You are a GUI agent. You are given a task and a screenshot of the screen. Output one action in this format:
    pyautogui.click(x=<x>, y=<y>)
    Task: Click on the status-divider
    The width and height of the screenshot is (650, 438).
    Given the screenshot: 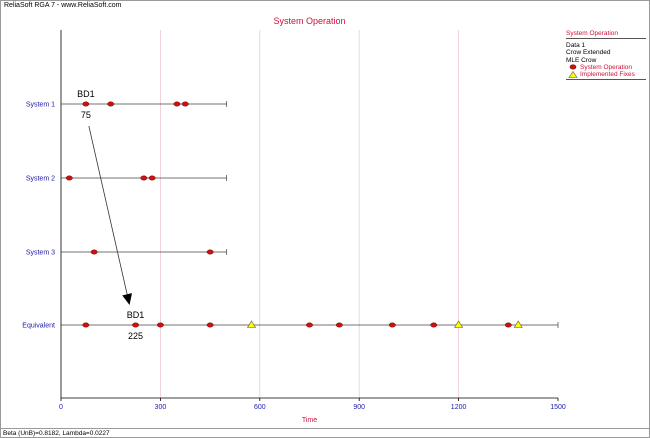 What is the action you would take?
    pyautogui.click(x=325, y=428)
    